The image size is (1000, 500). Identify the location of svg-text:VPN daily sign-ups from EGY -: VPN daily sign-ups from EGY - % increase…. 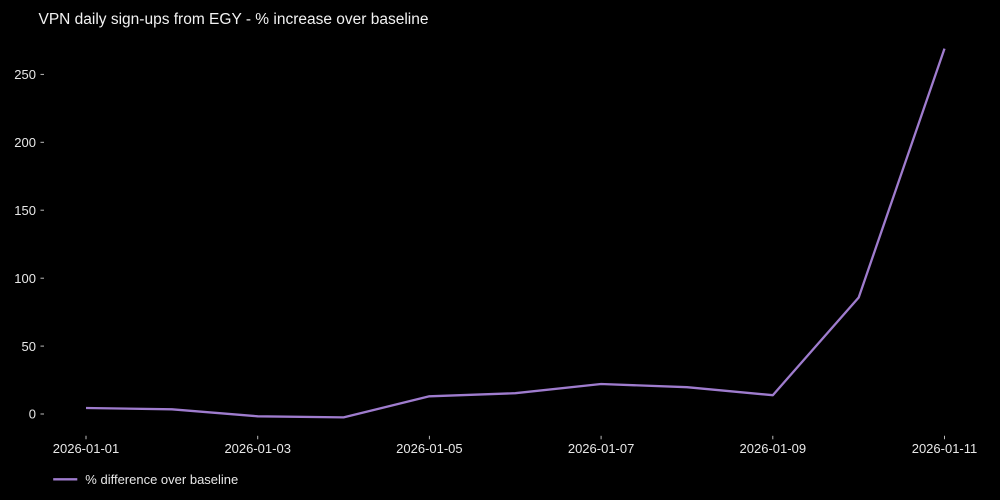
(234, 19).